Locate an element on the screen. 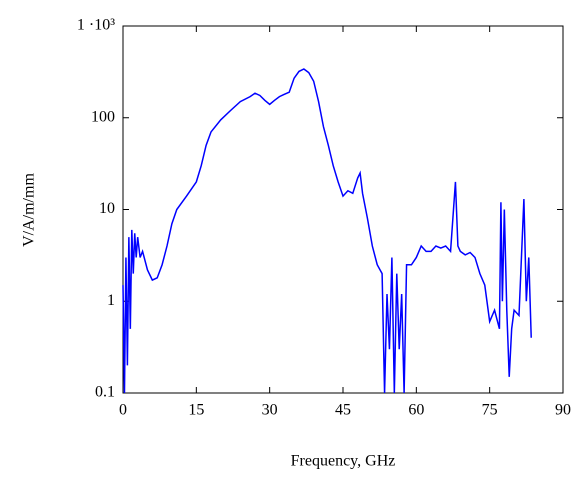 This screenshot has height=487, width=579. y-tick-label: 1 ·10³ is located at coordinates (96, 25).